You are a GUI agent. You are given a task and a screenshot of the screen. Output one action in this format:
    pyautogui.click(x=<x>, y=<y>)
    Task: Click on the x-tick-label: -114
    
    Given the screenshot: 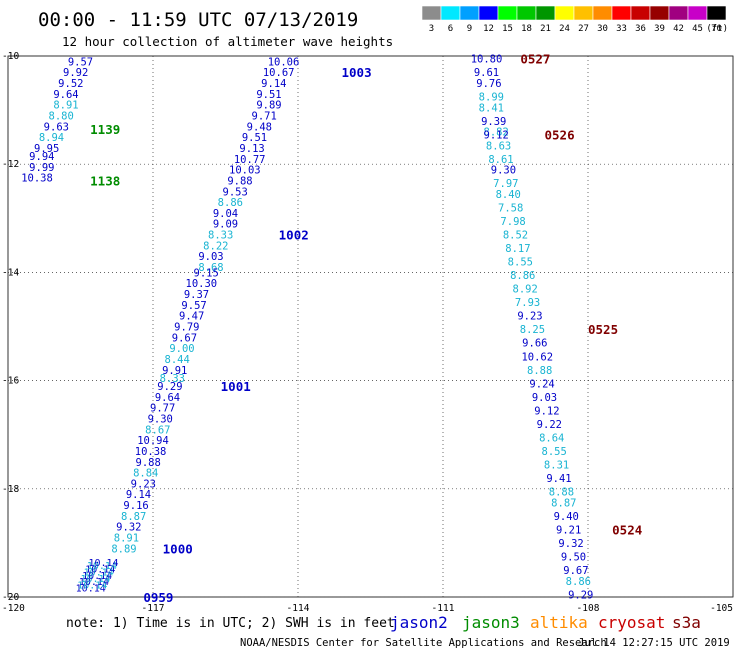 What is the action you would take?
    pyautogui.click(x=298, y=608)
    